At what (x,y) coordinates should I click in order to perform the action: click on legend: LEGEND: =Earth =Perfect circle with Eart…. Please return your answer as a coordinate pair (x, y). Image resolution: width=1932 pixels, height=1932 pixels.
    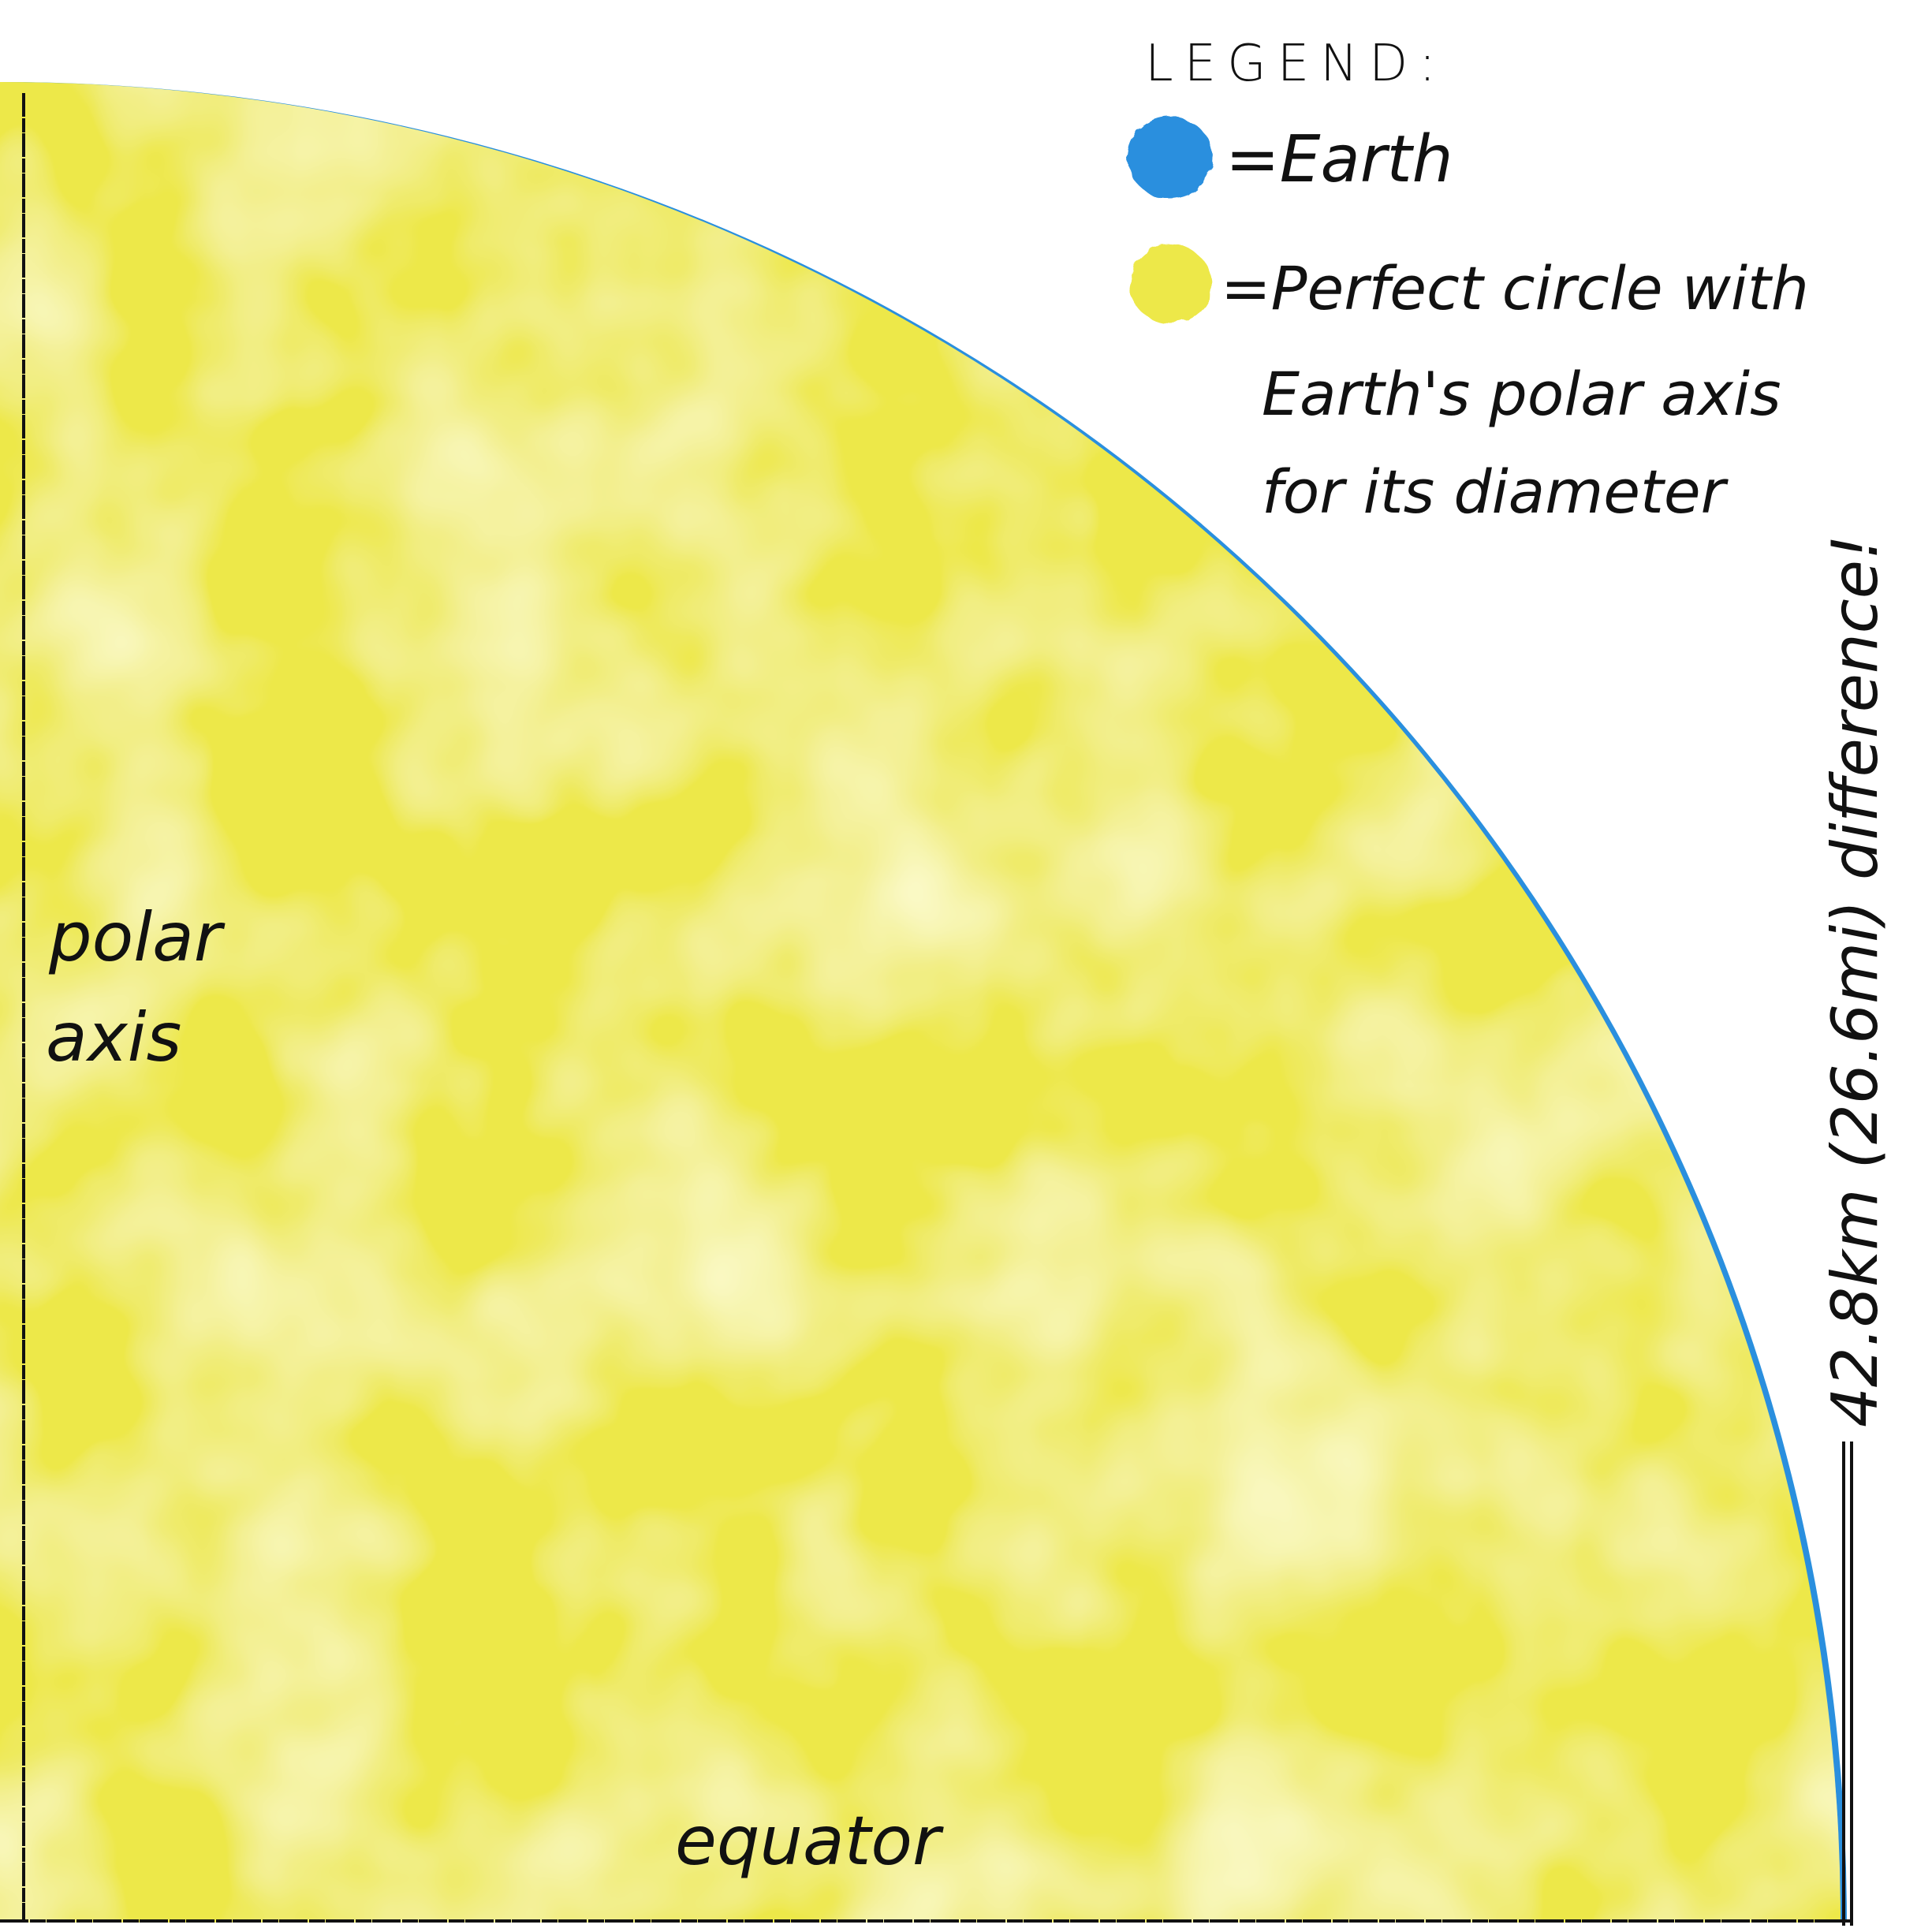
    Looking at the image, I should click on (1468, 281).